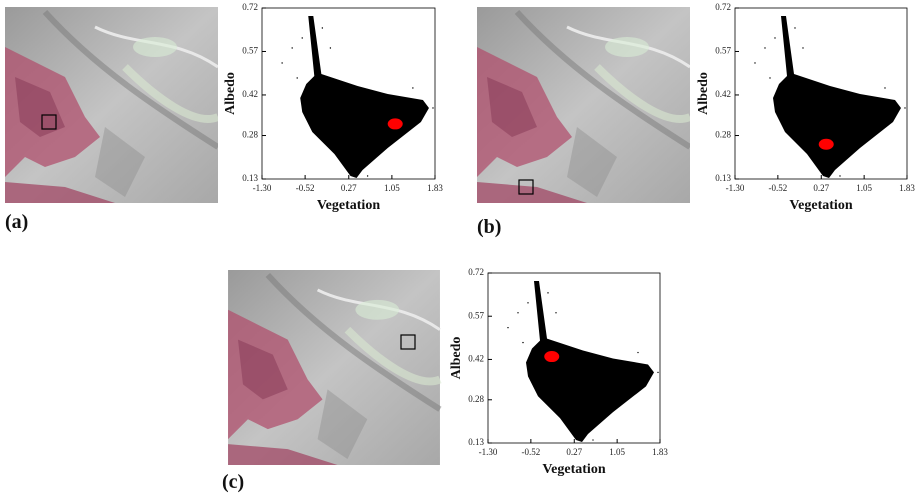 The width and height of the screenshot is (920, 497). I want to click on panel-label: (b), so click(489, 227).